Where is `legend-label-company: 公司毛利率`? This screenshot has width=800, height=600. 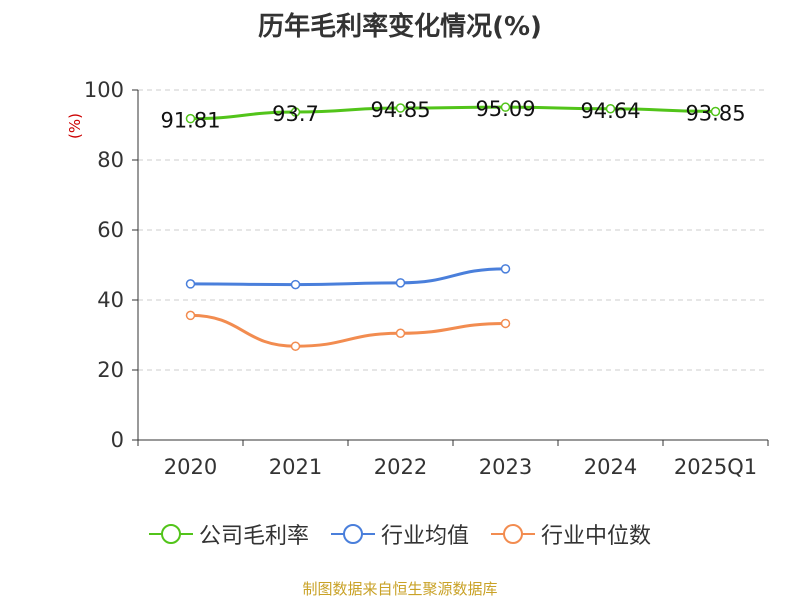
legend-label-company: 公司毛利率 is located at coordinates (253, 536).